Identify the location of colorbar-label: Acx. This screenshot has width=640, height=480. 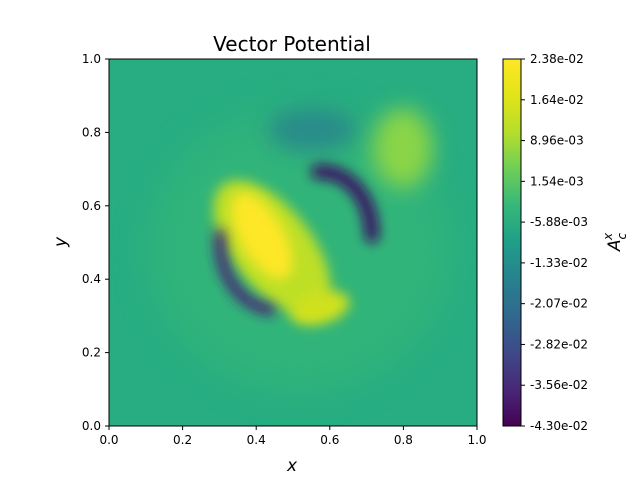
(615, 242).